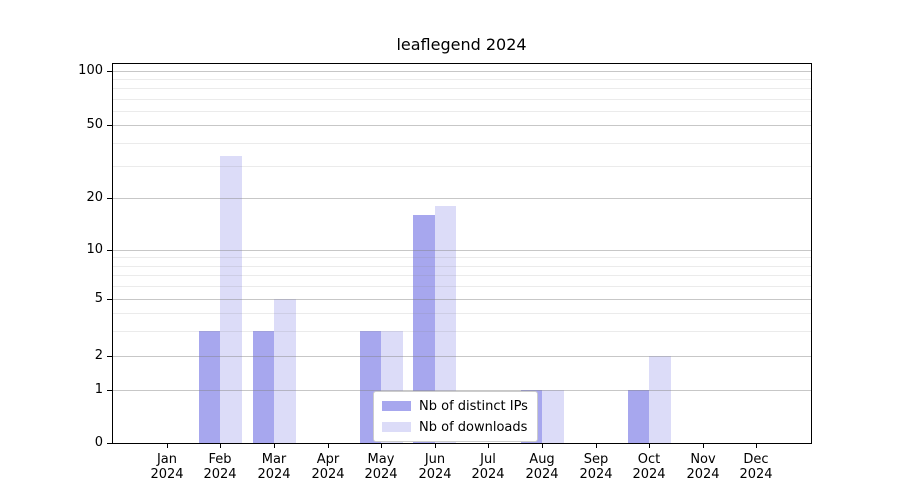 The image size is (900, 500). I want to click on bar-nb-of-distinct-ips-feb, so click(209, 386).